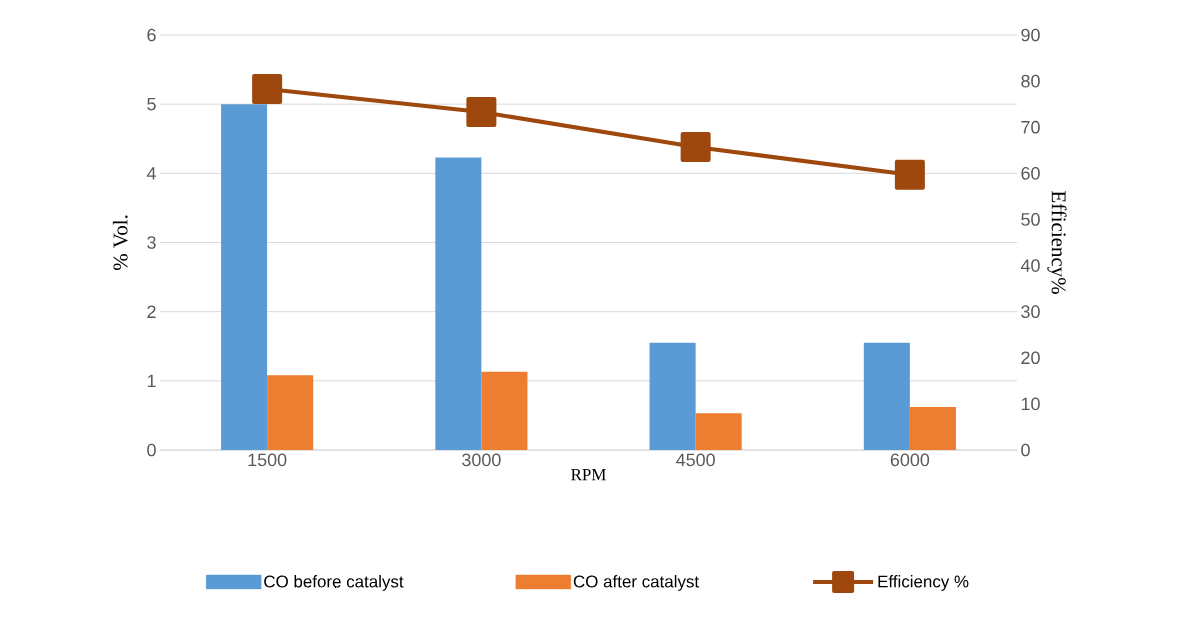 This screenshot has height=635, width=1181. What do you see at coordinates (1030, 358) in the screenshot?
I see `y2-tick-label: 20` at bounding box center [1030, 358].